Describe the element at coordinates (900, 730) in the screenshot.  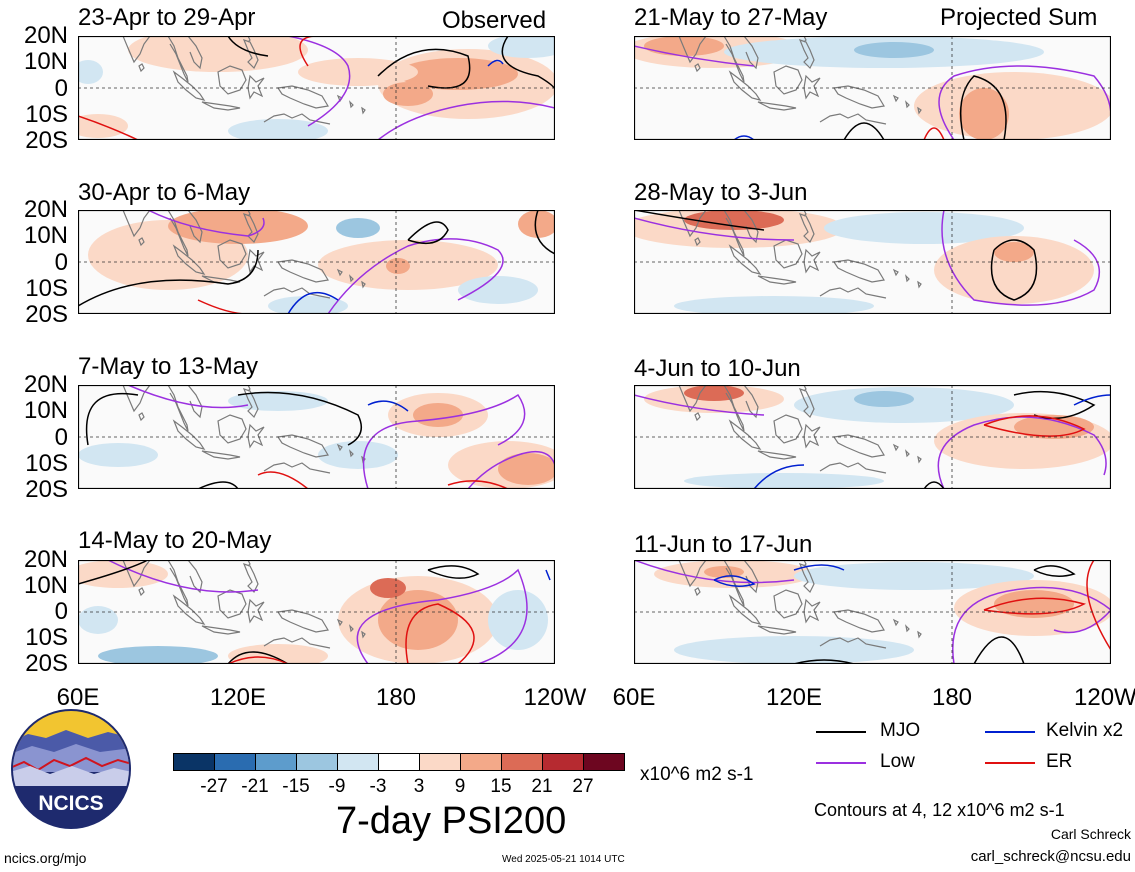
I see `legend-mjo-label: MJO` at that location.